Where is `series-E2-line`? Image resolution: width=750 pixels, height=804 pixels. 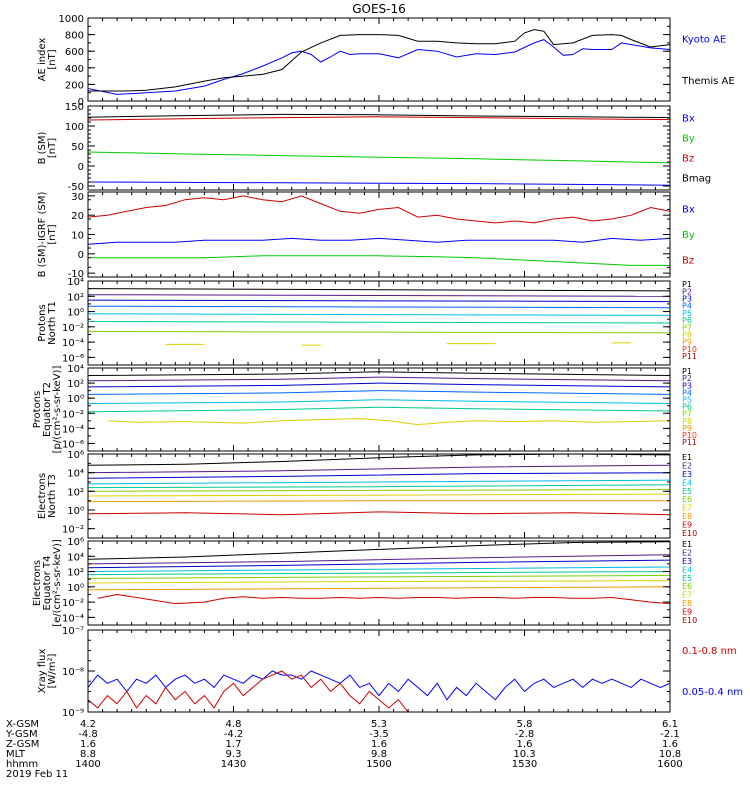 series-E2-line is located at coordinates (379, 559).